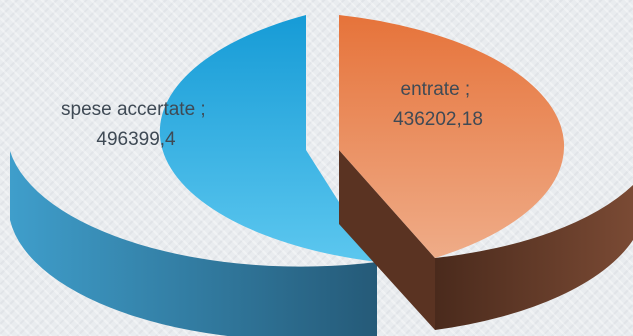  I want to click on slice-label-entrate: entrate ; 436202,18, so click(438, 104).